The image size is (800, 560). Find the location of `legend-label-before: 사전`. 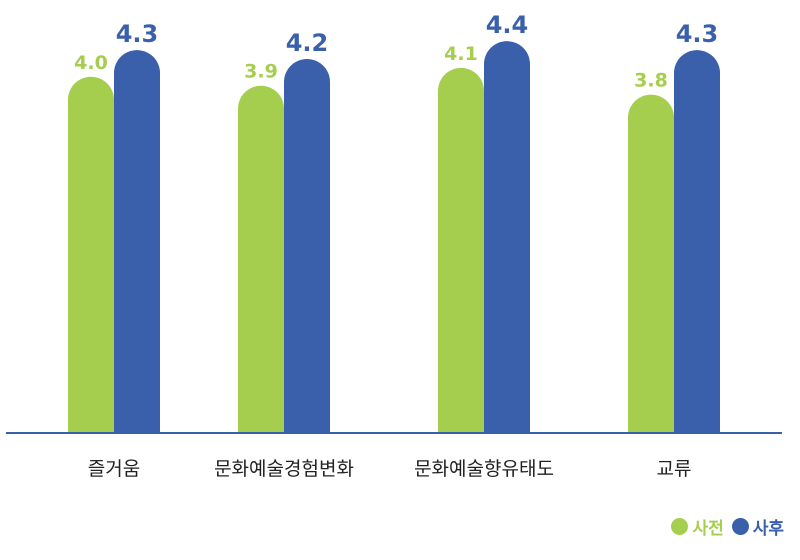

legend-label-before: 사전 is located at coordinates (708, 529).